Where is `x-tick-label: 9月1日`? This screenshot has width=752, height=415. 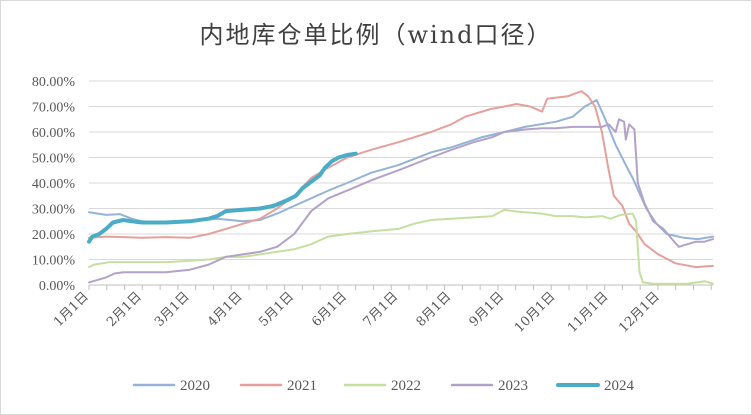 x-tick-label: 9月1日 is located at coordinates (487, 309).